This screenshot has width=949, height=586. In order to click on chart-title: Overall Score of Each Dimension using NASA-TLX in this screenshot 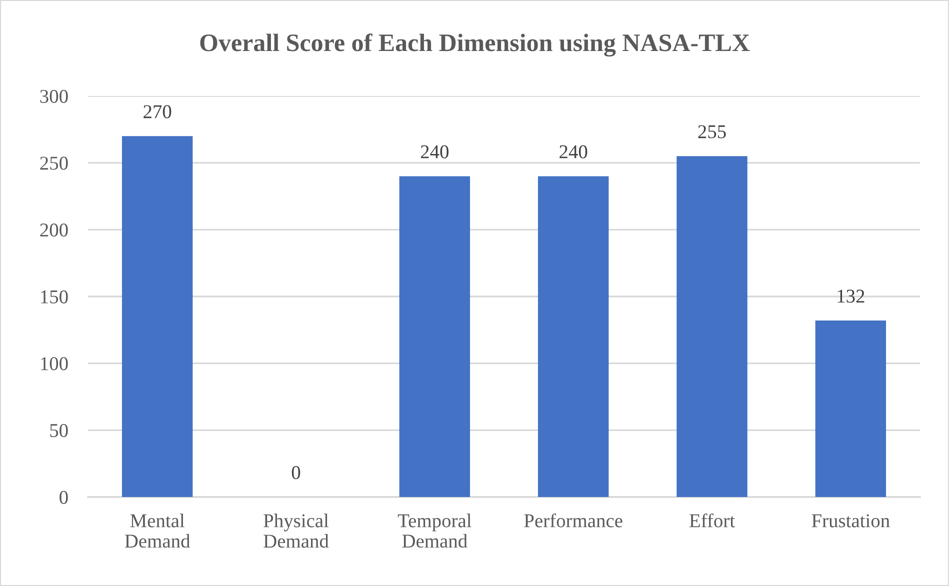, I will do `click(475, 45)`.